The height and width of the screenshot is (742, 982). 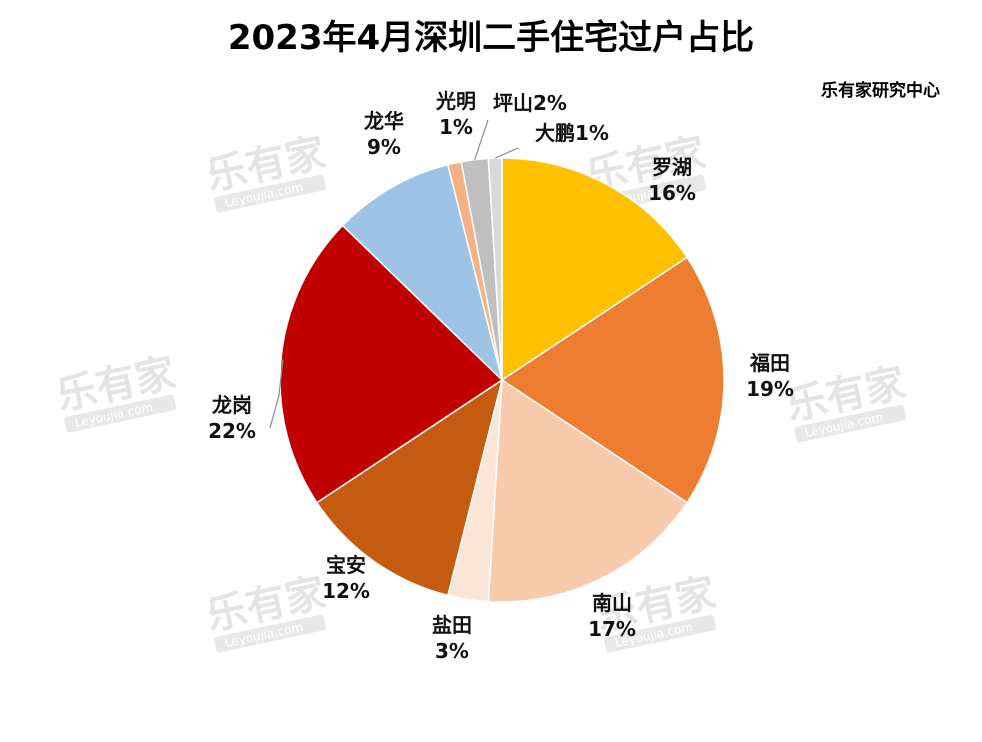 I want to click on source-label: 乐有家研究中心, so click(x=880, y=91).